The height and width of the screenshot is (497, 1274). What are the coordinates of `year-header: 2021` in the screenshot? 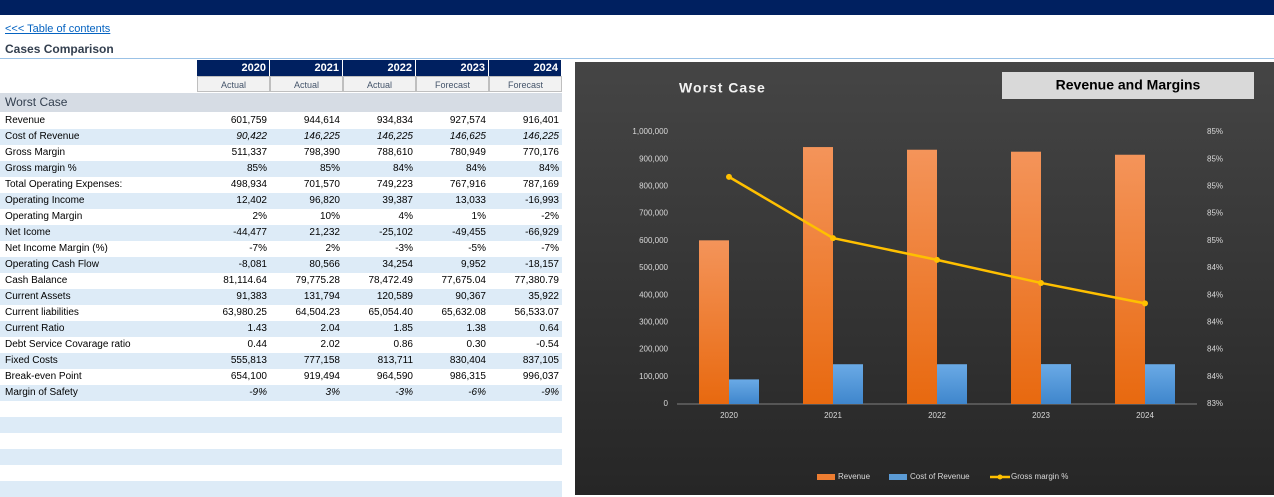 It's located at (306, 68).